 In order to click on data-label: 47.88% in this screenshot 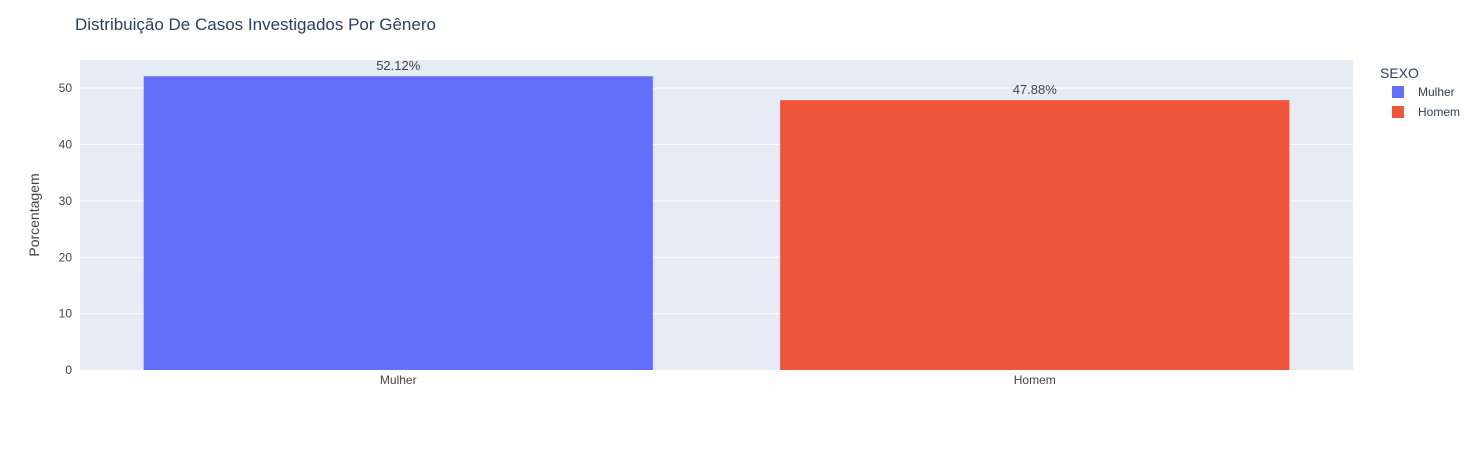, I will do `click(1035, 89)`.